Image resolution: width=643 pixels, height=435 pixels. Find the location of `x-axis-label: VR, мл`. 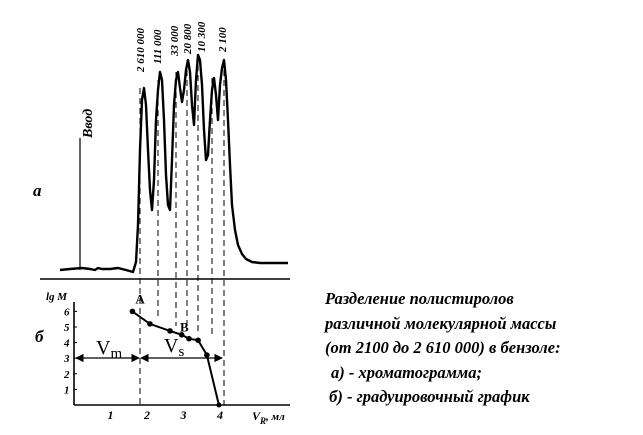

x-axis-label: VR, мл is located at coordinates (268, 417).